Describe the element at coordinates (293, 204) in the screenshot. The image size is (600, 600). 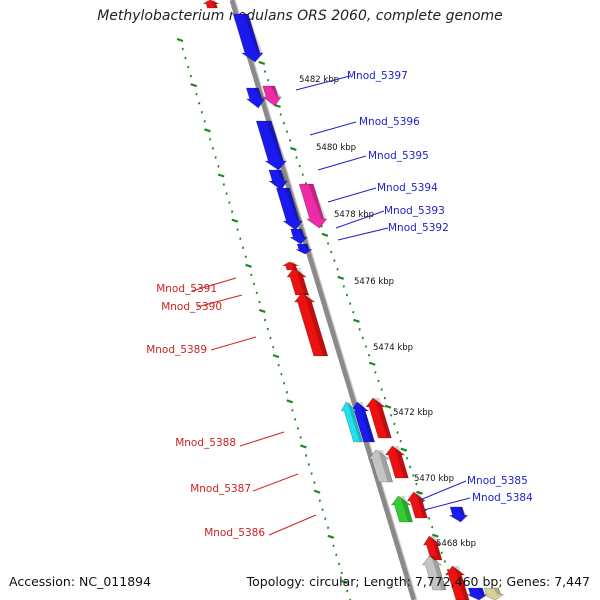
I see `gene-mnod-5394-shade` at that location.